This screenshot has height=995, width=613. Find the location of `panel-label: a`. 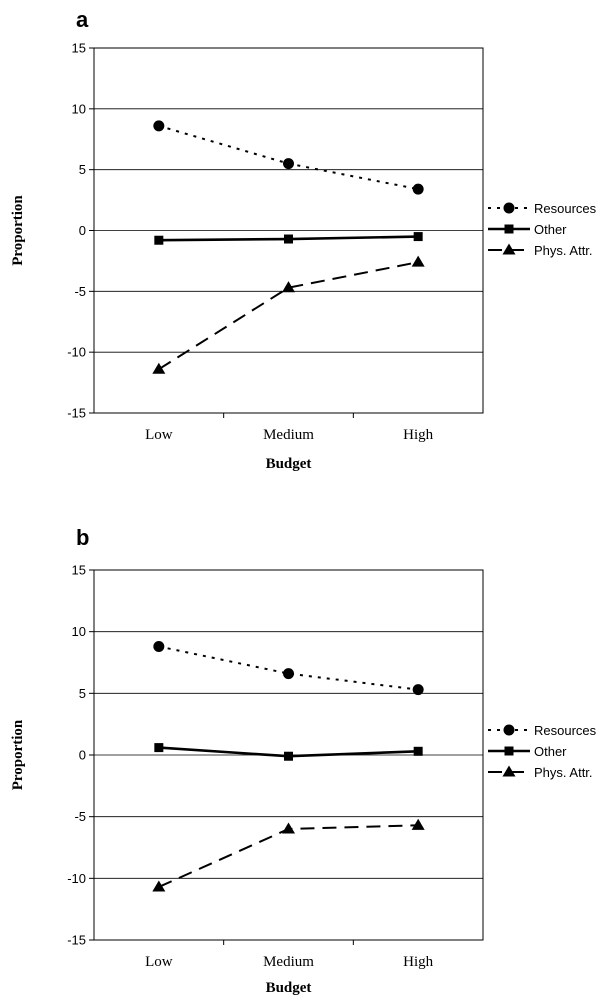

panel-label: a is located at coordinates (82, 19).